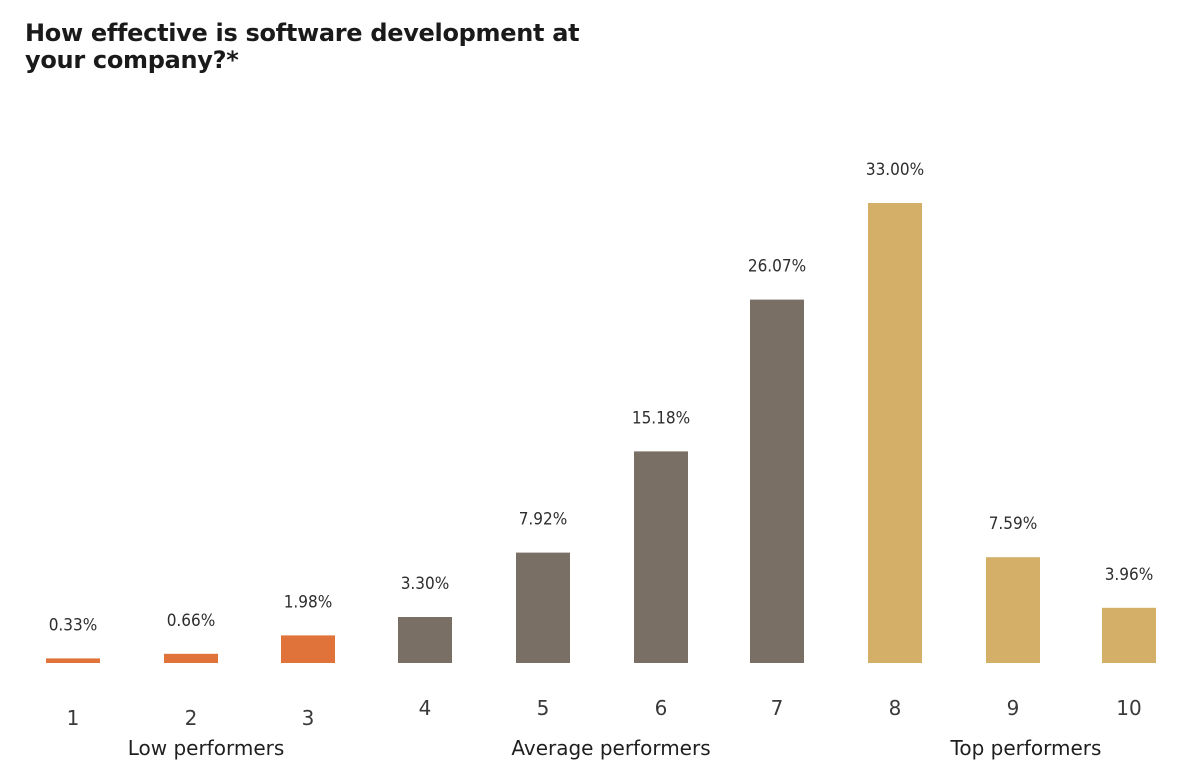  Describe the element at coordinates (895, 170) in the screenshot. I see `value-label-8: 33.00%` at that location.